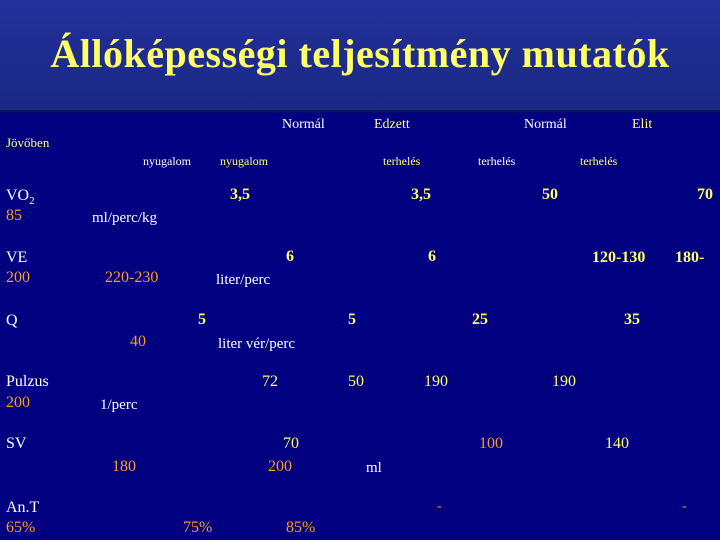  What do you see at coordinates (124, 218) in the screenshot?
I see `vo2-unit: ml/perc/kg` at bounding box center [124, 218].